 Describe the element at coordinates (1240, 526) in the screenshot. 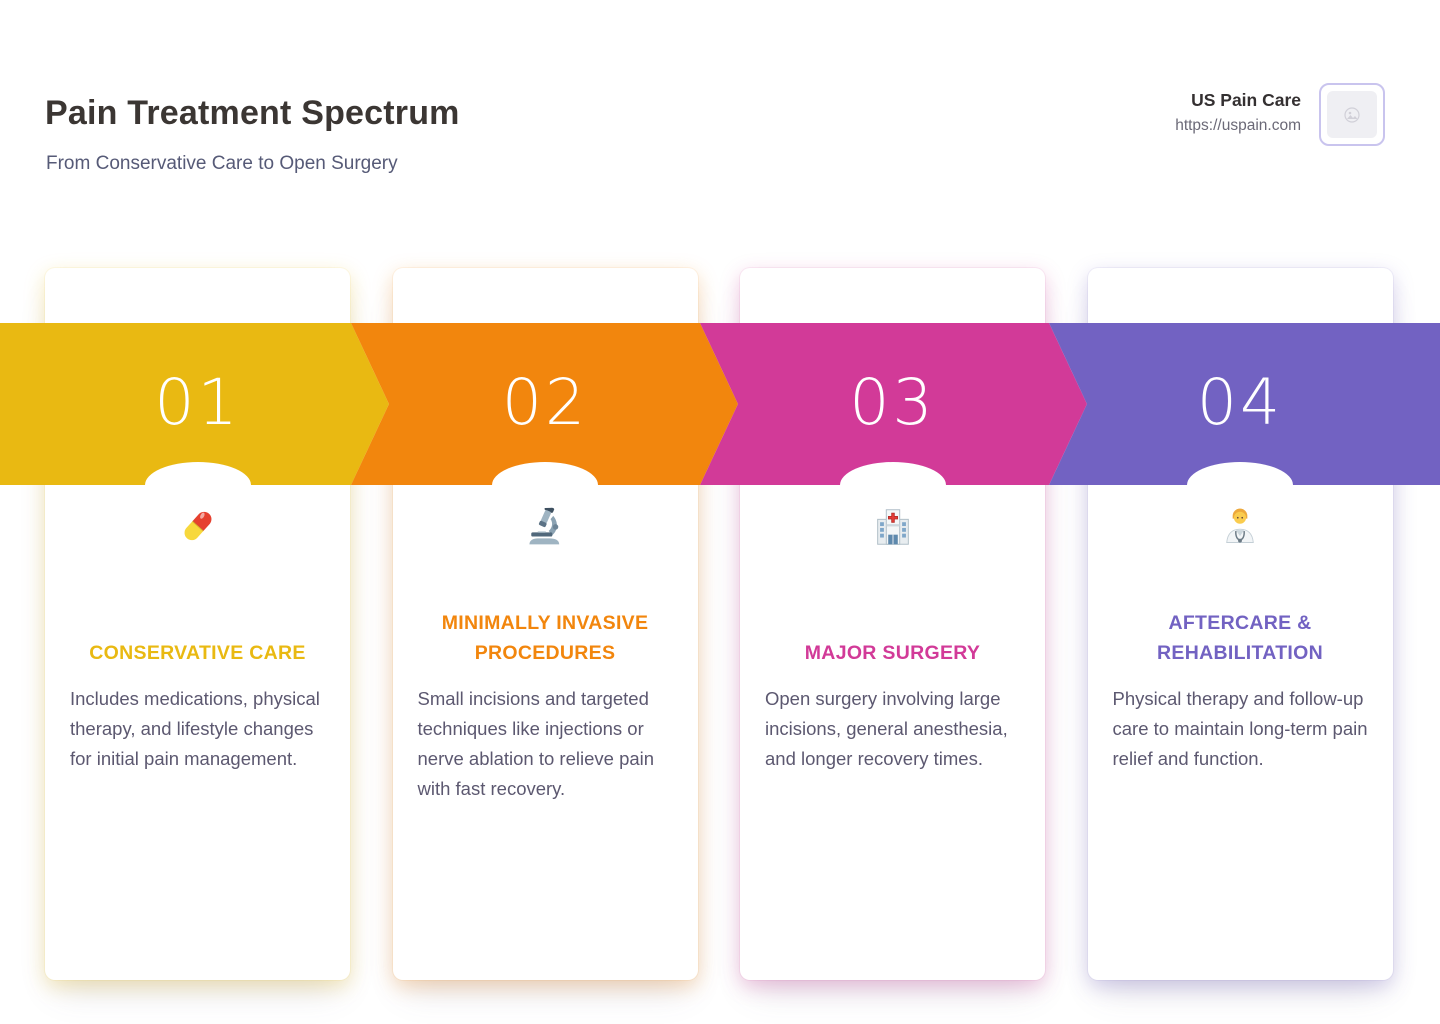

I see `health-worker-icon` at that location.